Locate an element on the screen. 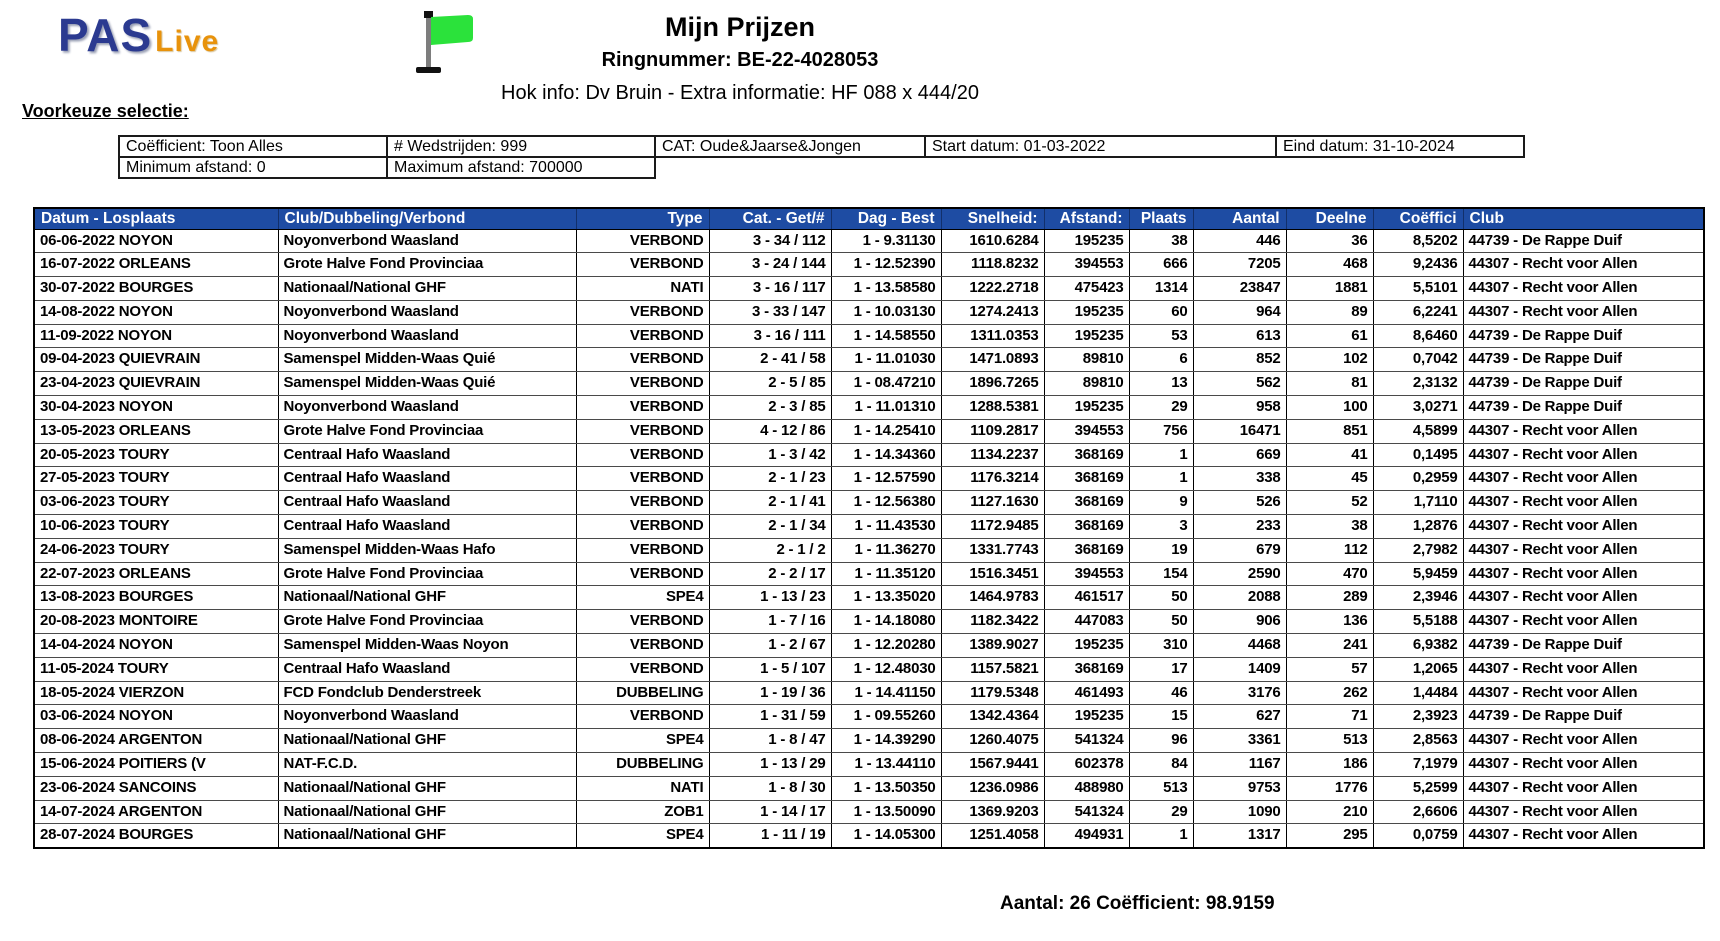  table-cell: 1409 is located at coordinates (1239, 669).